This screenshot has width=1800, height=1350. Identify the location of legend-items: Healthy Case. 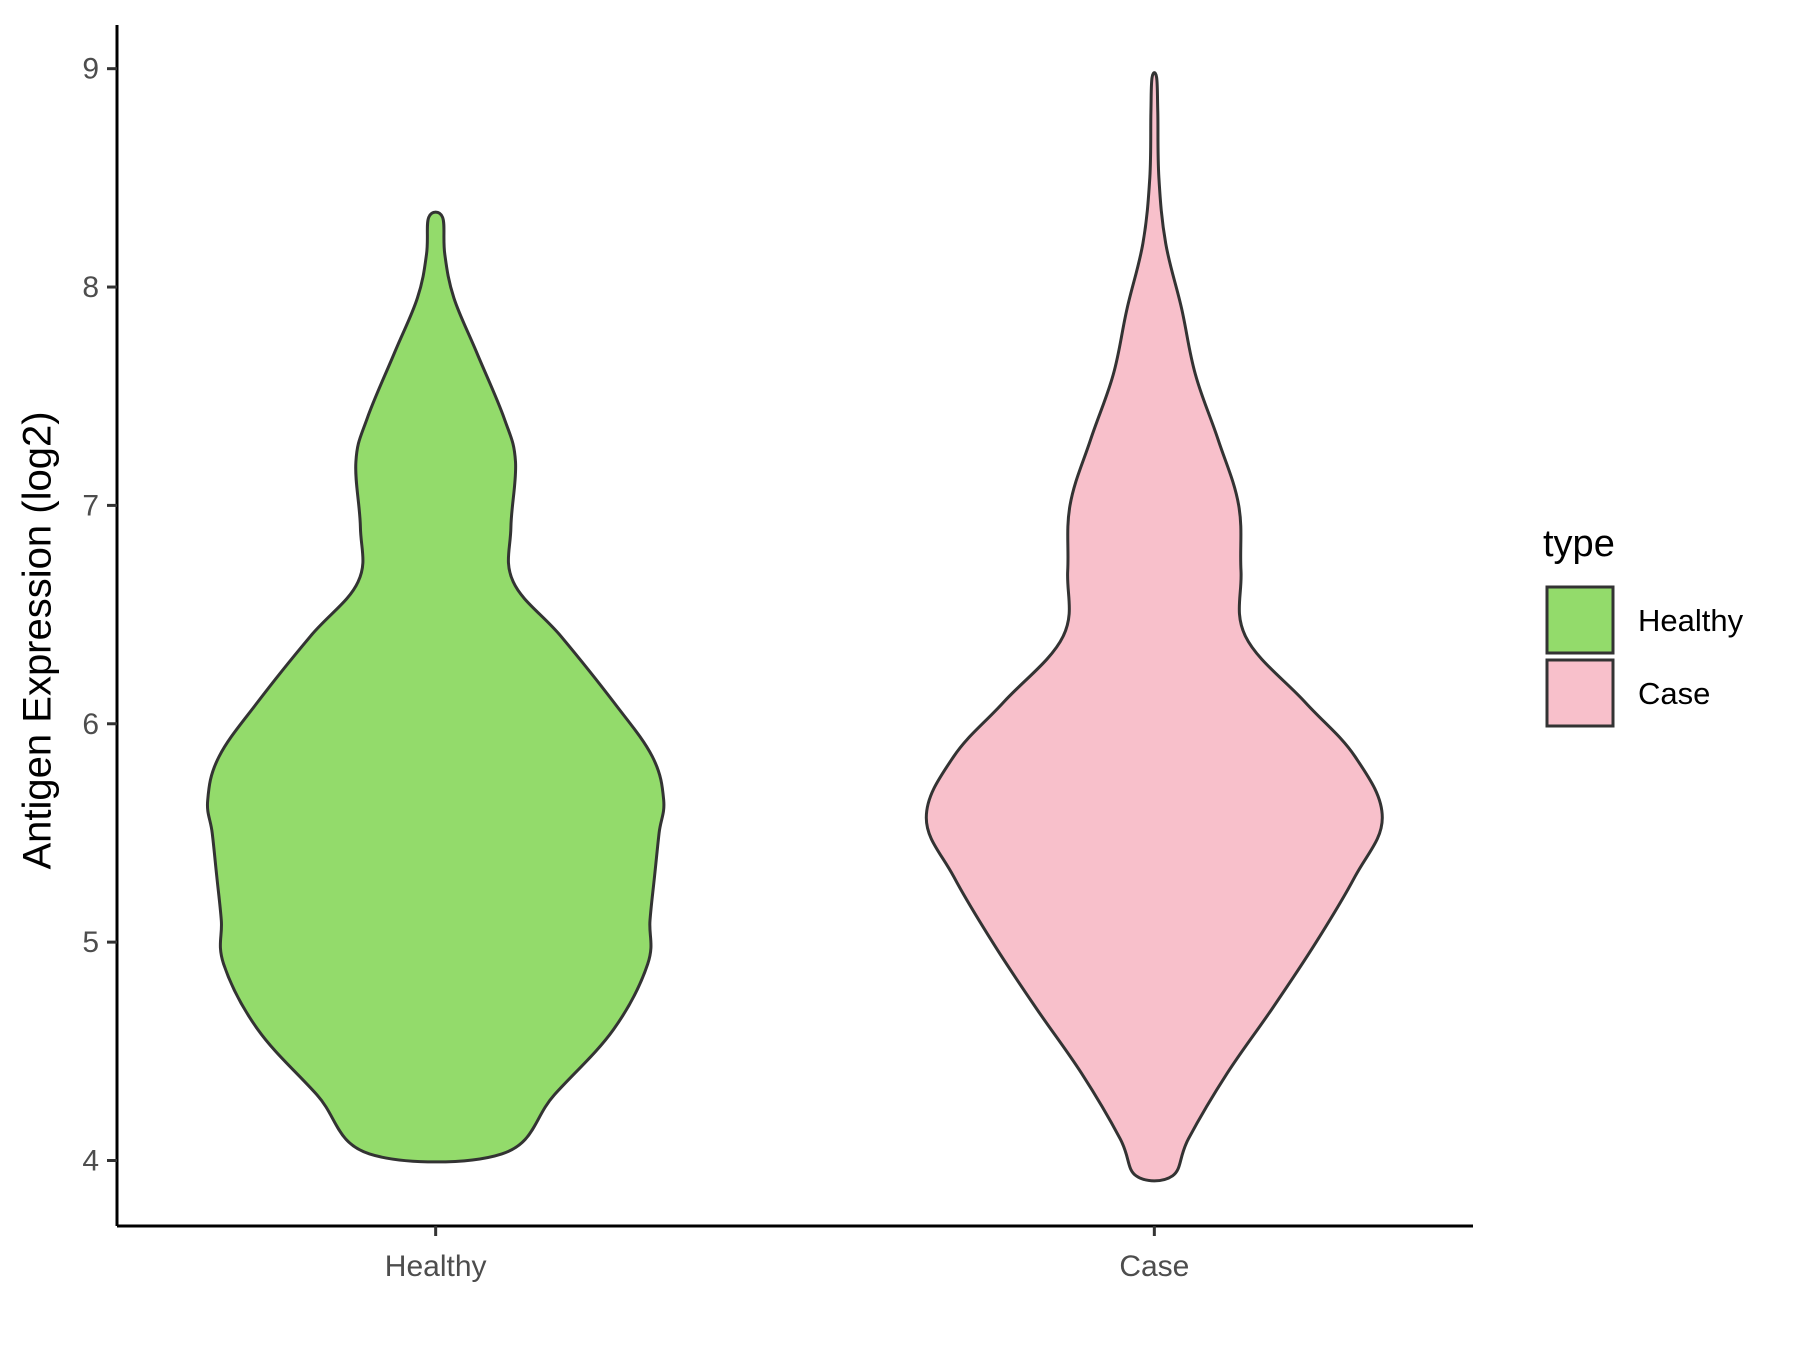
(1644, 656).